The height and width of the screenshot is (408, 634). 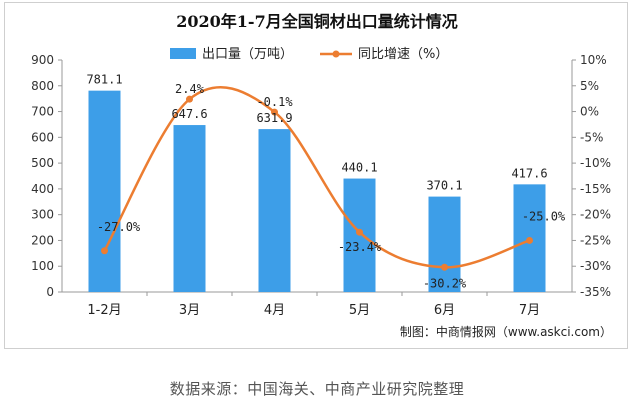 What do you see at coordinates (593, 60) in the screenshot?
I see `y-right-tick-label: 10%` at bounding box center [593, 60].